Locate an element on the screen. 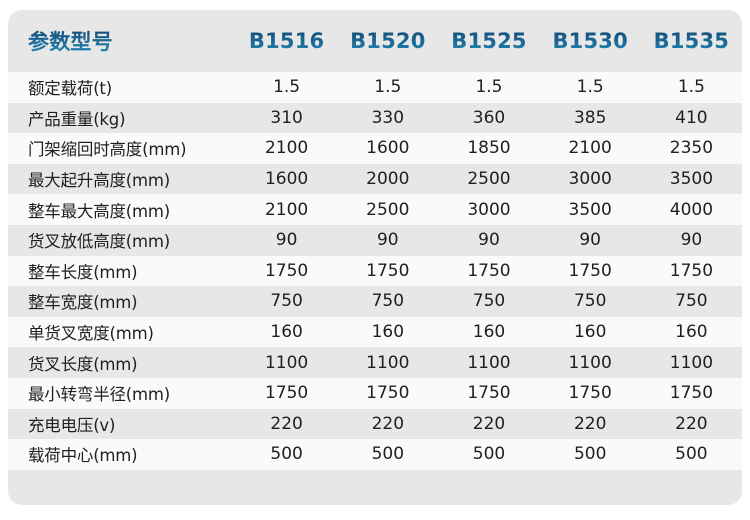 The width and height of the screenshot is (750, 520). header-cell-model-b1520: B1520 is located at coordinates (387, 41).